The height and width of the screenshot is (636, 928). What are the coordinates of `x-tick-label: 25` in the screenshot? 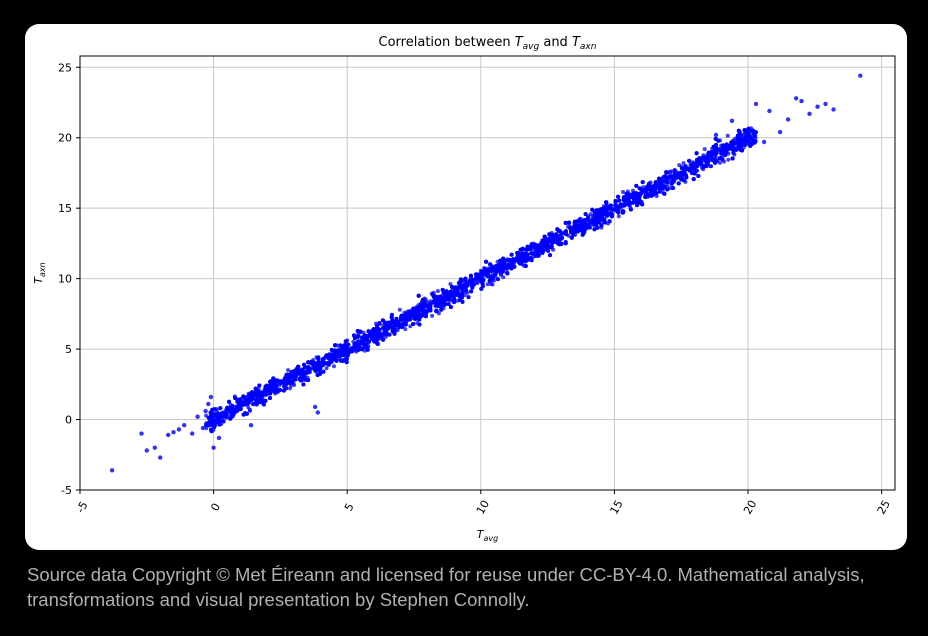 It's located at (884, 507).